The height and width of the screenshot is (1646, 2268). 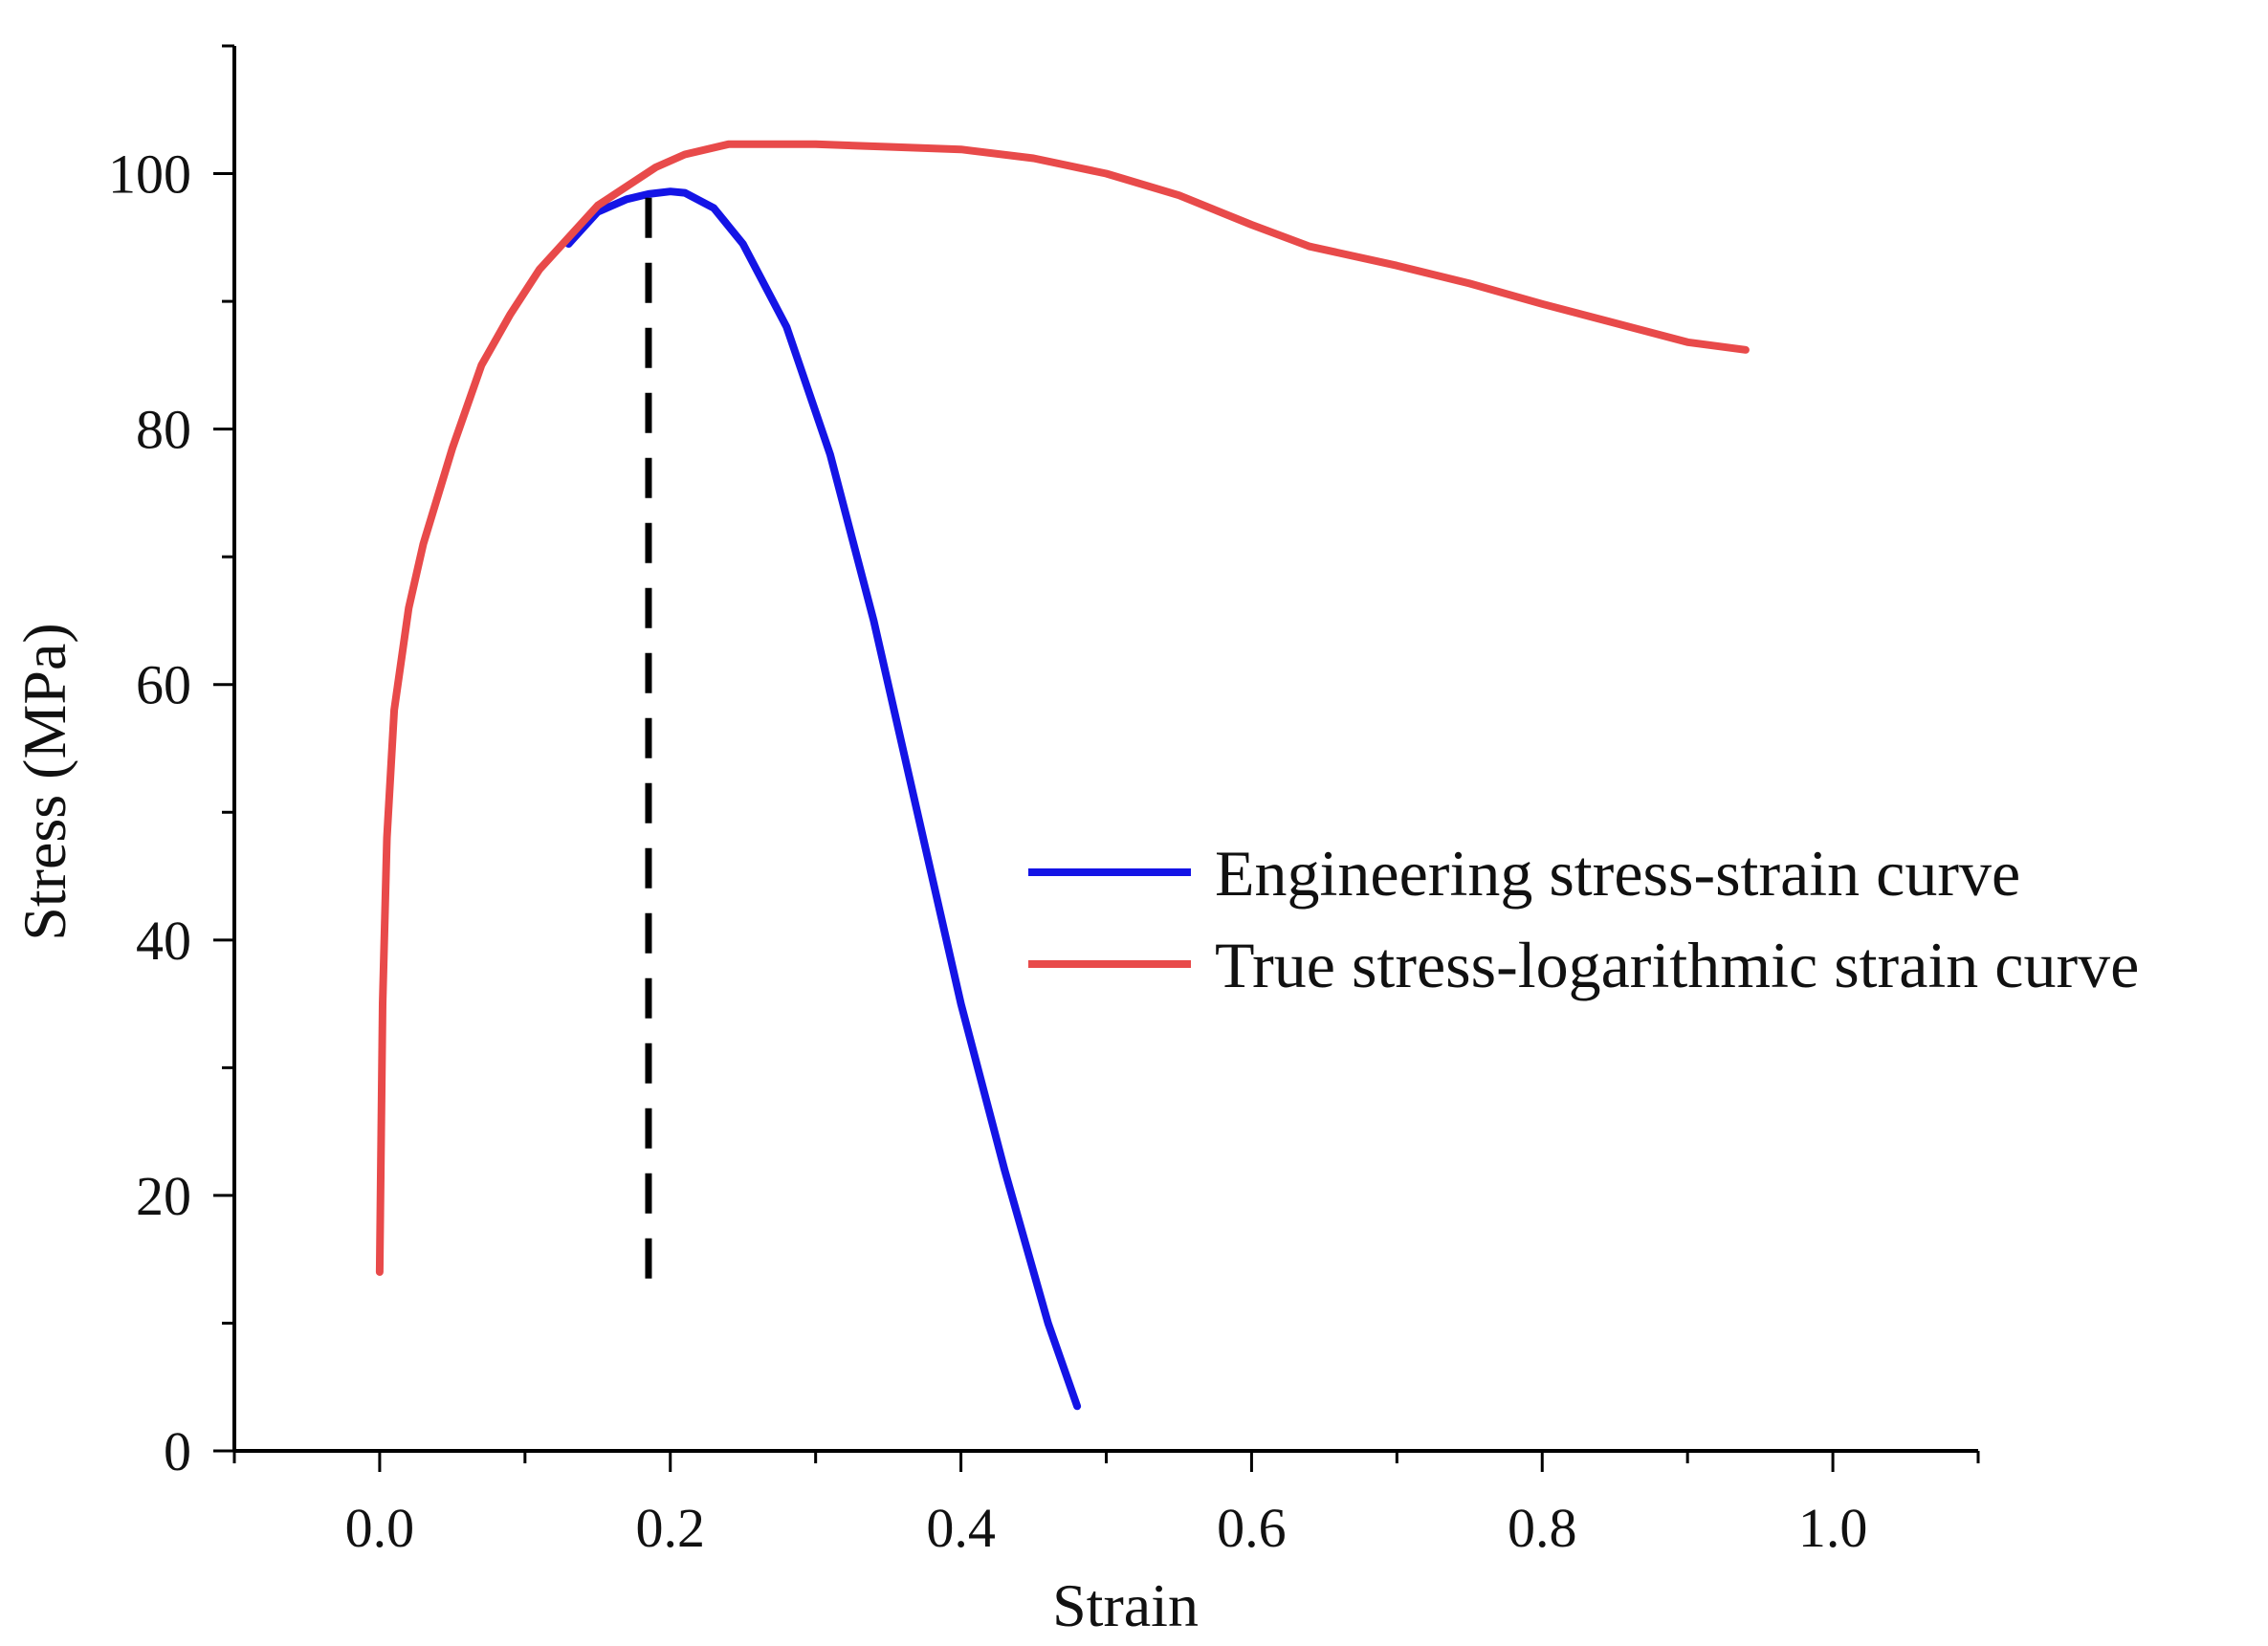 I want to click on legend-label-engineering: Engineering stress-strain curve, so click(x=1617, y=873).